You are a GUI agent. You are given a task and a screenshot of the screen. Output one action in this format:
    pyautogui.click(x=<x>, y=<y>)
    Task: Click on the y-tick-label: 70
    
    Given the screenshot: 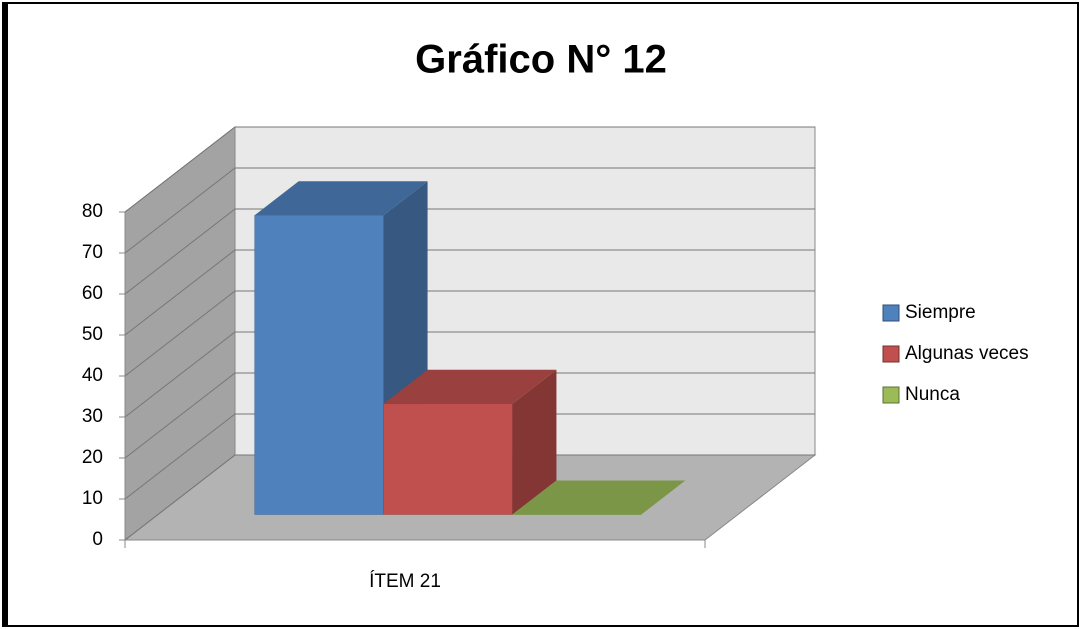 What is the action you would take?
    pyautogui.click(x=92, y=252)
    